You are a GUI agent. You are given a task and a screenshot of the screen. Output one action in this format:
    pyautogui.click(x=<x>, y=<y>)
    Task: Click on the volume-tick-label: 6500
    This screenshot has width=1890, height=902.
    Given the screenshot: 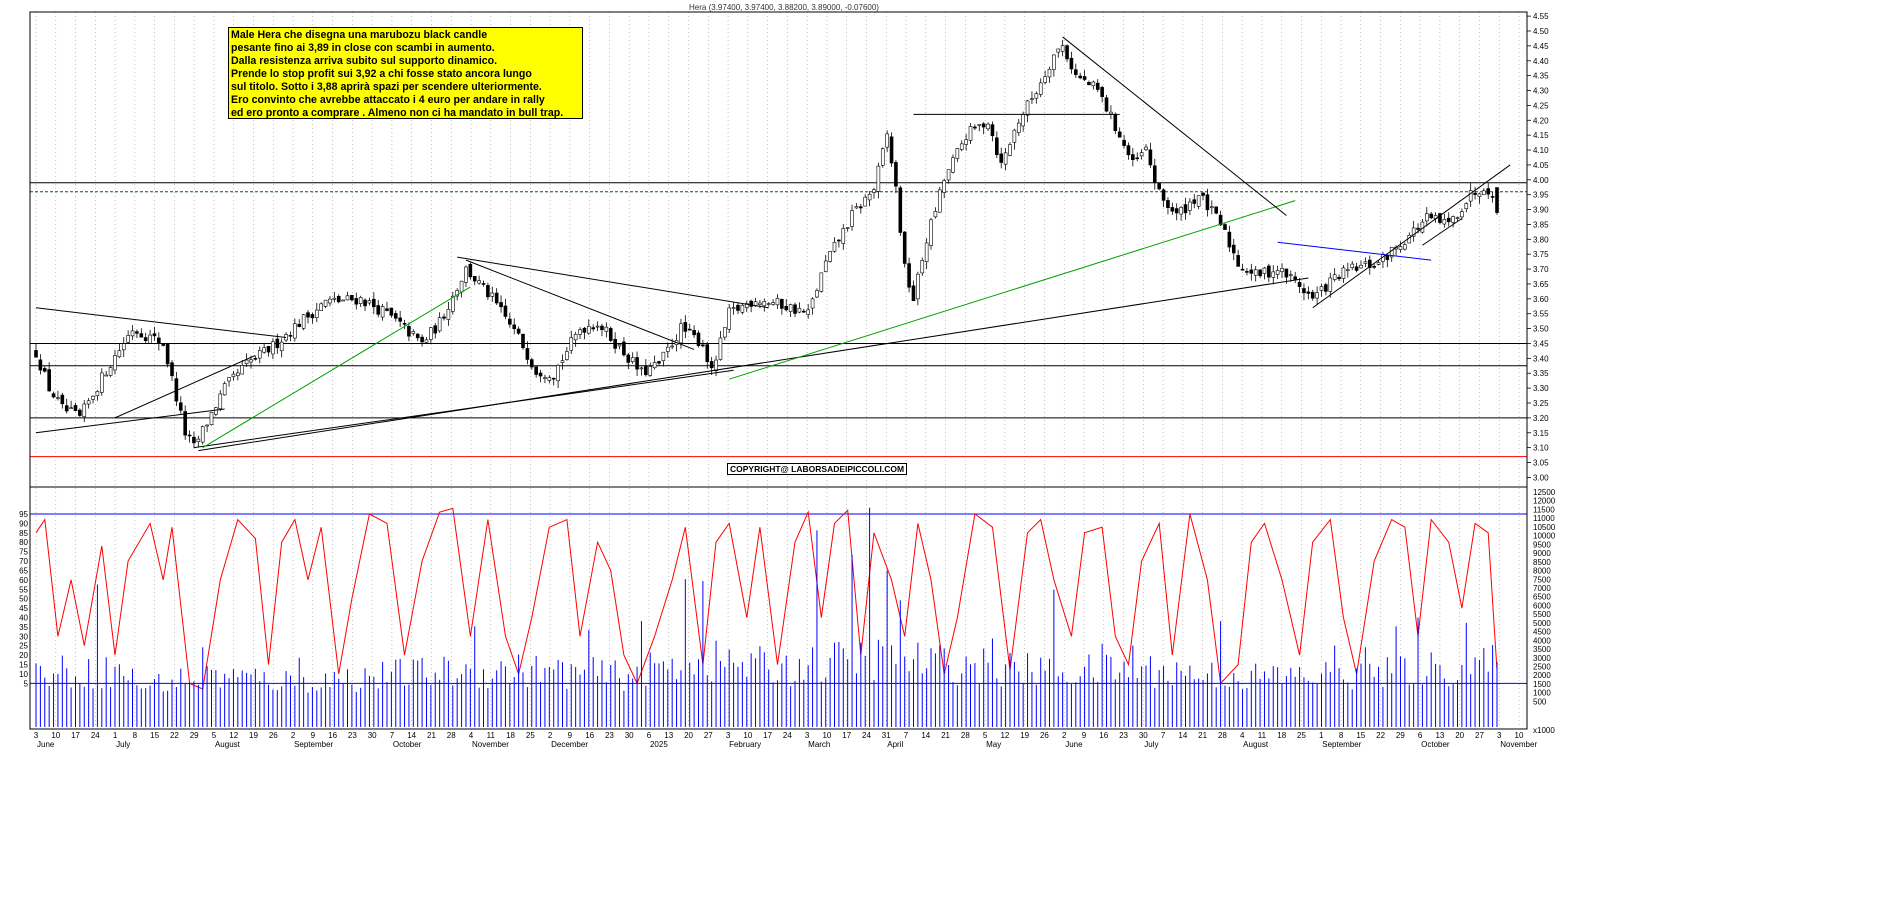 What is the action you would take?
    pyautogui.click(x=1542, y=597)
    